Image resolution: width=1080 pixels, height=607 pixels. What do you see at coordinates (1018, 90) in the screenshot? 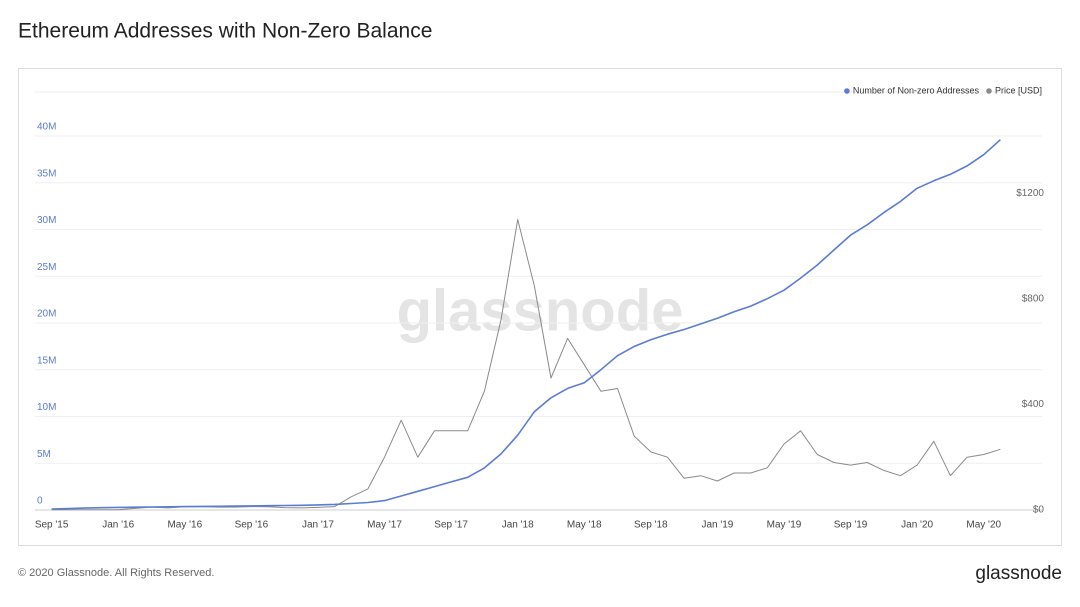
I see `legend-label: Price [USD]` at bounding box center [1018, 90].